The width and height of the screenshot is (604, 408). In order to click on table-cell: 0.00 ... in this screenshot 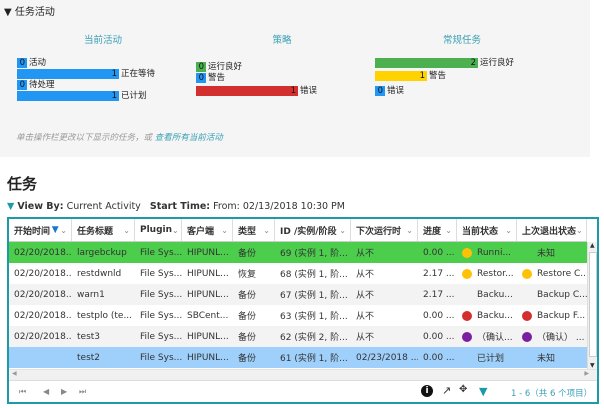, I will do `click(437, 252)`.